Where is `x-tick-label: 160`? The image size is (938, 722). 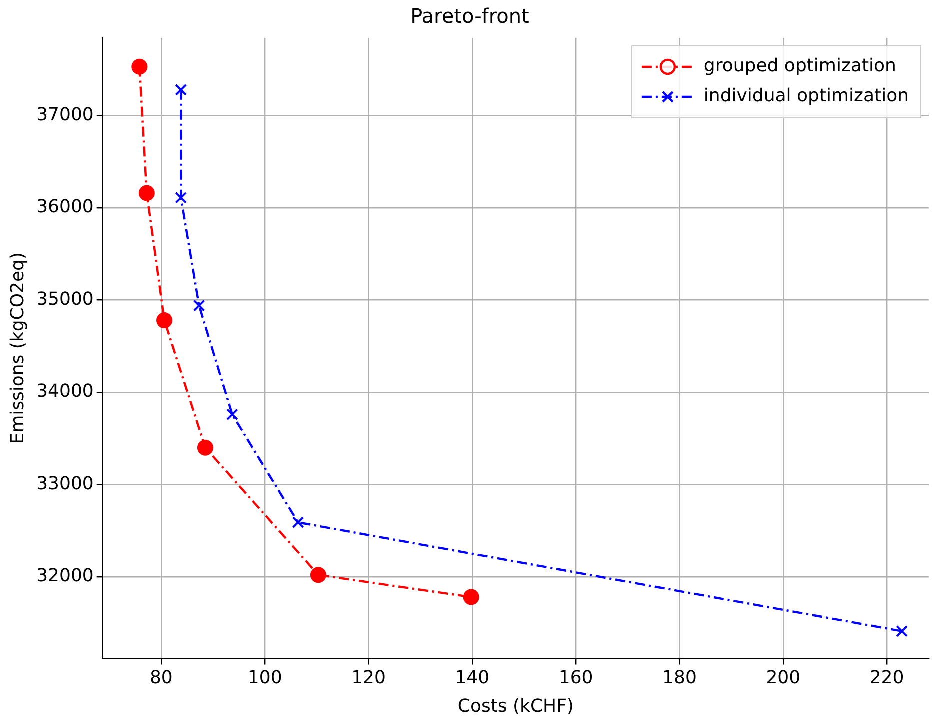 x-tick-label: 160 is located at coordinates (576, 677).